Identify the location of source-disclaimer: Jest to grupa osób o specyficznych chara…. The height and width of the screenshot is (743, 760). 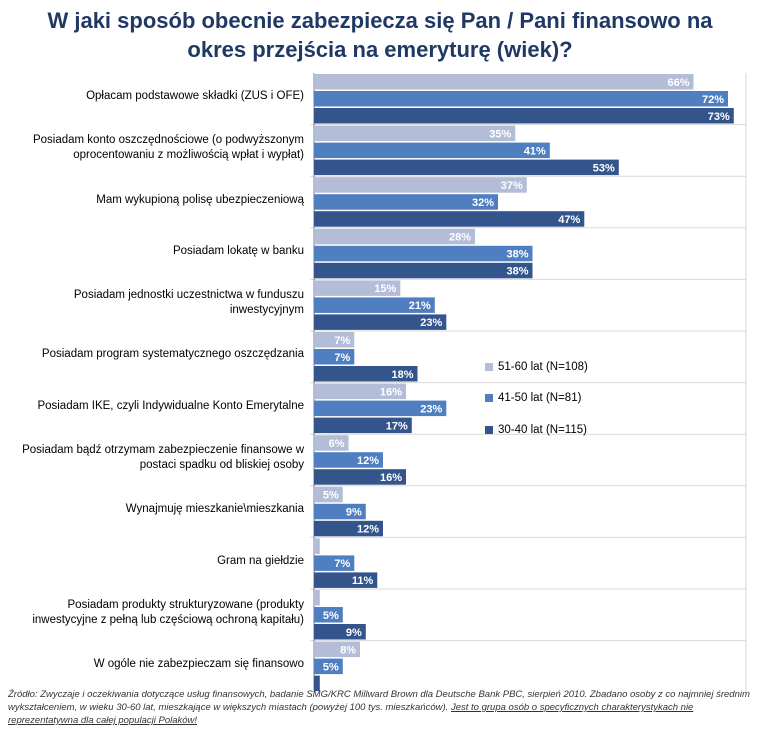
(351, 714).